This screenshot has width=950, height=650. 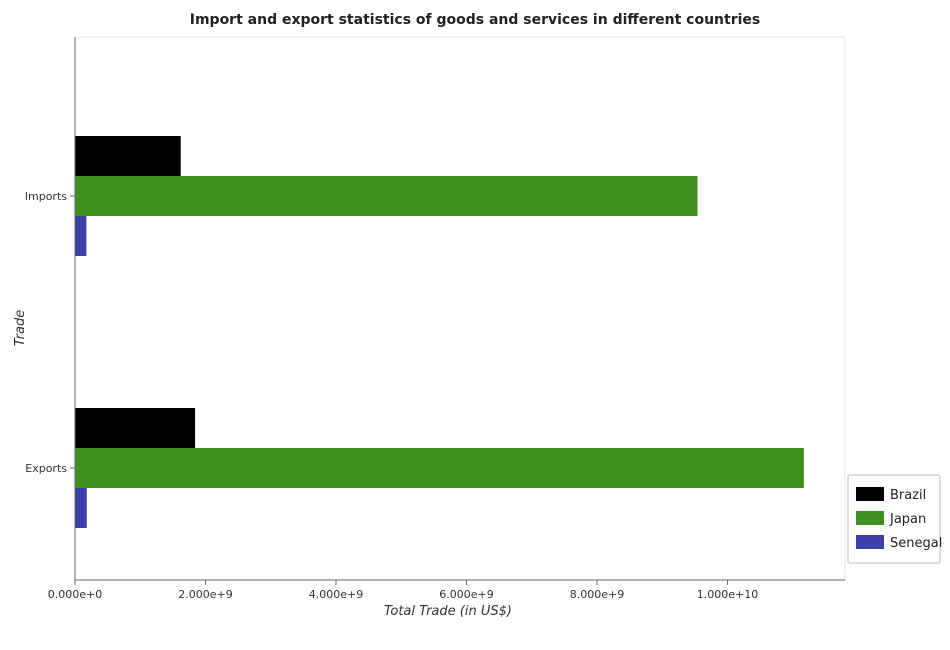 What do you see at coordinates (727, 594) in the screenshot?
I see `x-tick-label: 1.000e+10` at bounding box center [727, 594].